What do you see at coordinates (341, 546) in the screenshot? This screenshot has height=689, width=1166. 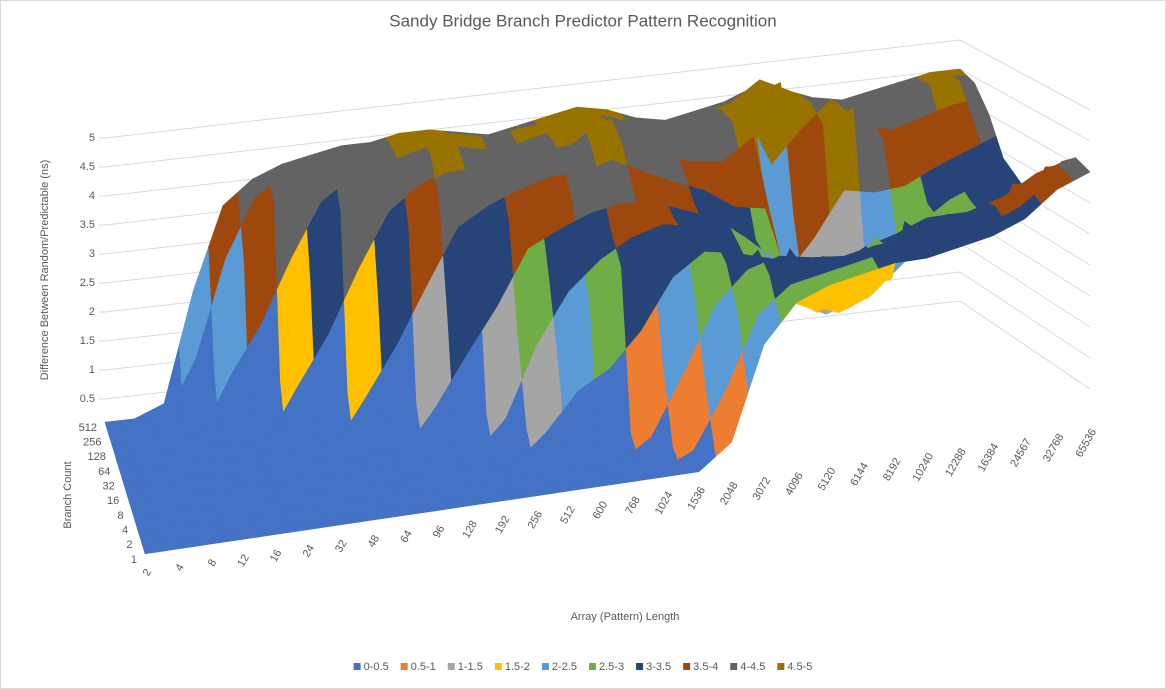 I see `x-tick-label: 32` at bounding box center [341, 546].